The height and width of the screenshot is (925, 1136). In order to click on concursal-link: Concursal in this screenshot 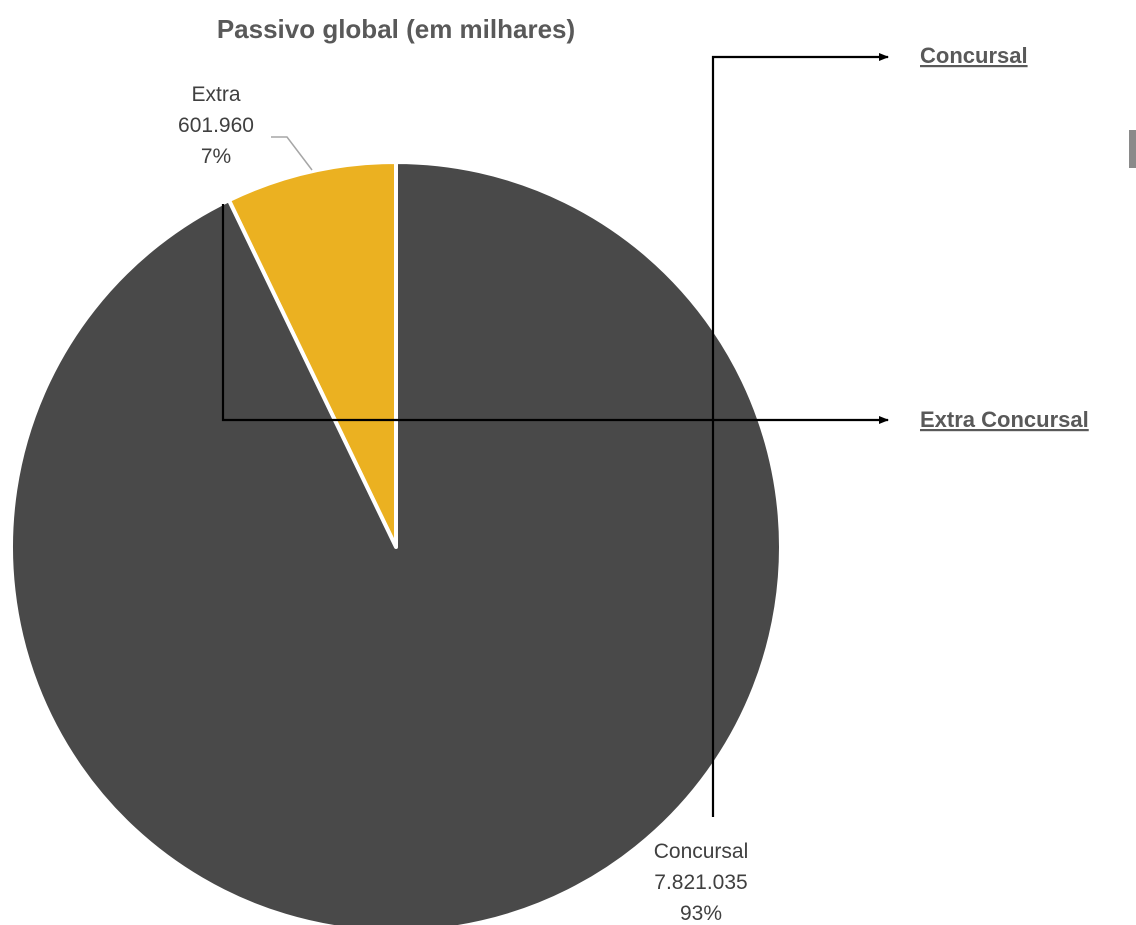, I will do `click(974, 55)`.